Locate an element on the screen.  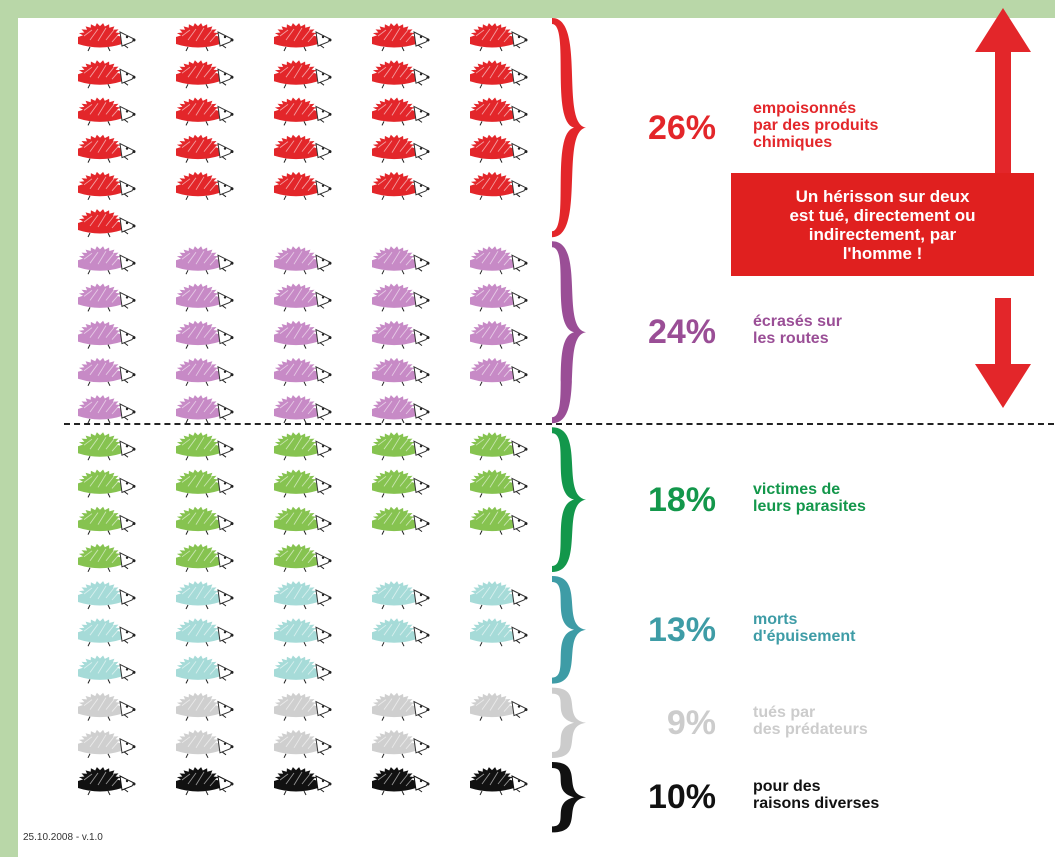
category-label: pour des raisons diverses is located at coordinates (816, 795).